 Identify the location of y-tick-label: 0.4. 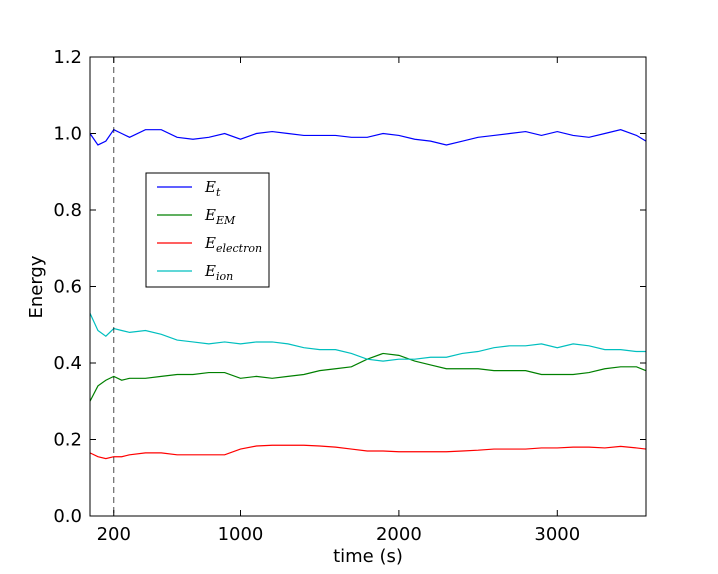
(67, 363).